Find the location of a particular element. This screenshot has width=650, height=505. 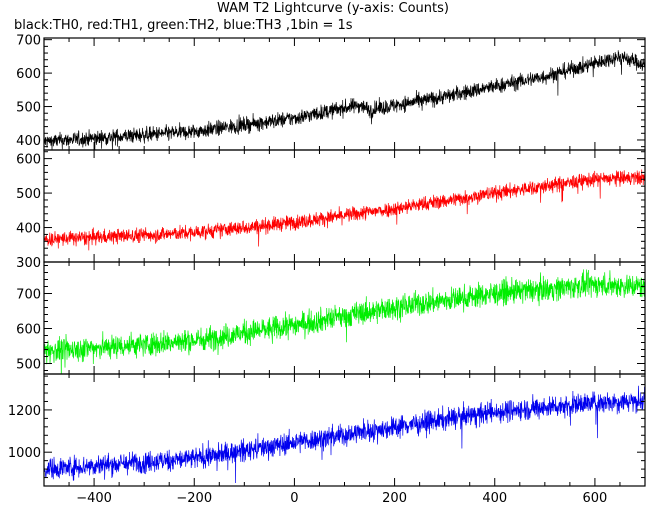

y-tick-label: 1000 is located at coordinates (24, 453).